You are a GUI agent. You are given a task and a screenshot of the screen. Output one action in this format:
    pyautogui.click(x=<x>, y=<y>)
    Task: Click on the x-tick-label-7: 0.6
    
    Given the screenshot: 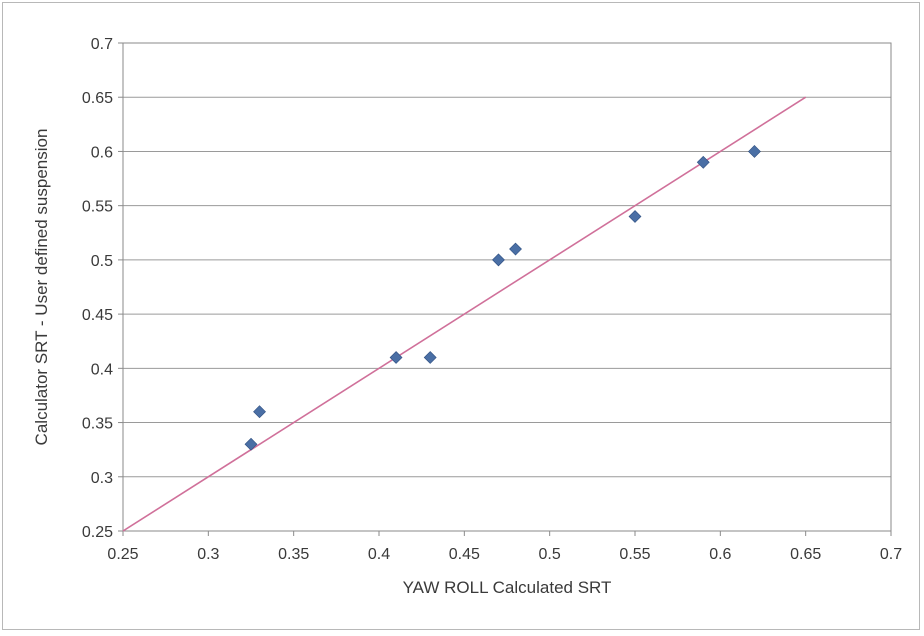 What is the action you would take?
    pyautogui.click(x=720, y=554)
    